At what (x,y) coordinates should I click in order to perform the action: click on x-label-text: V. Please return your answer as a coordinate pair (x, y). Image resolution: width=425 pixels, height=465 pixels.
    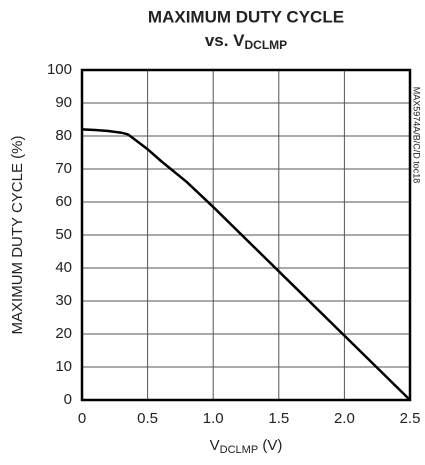
    Looking at the image, I should click on (215, 445).